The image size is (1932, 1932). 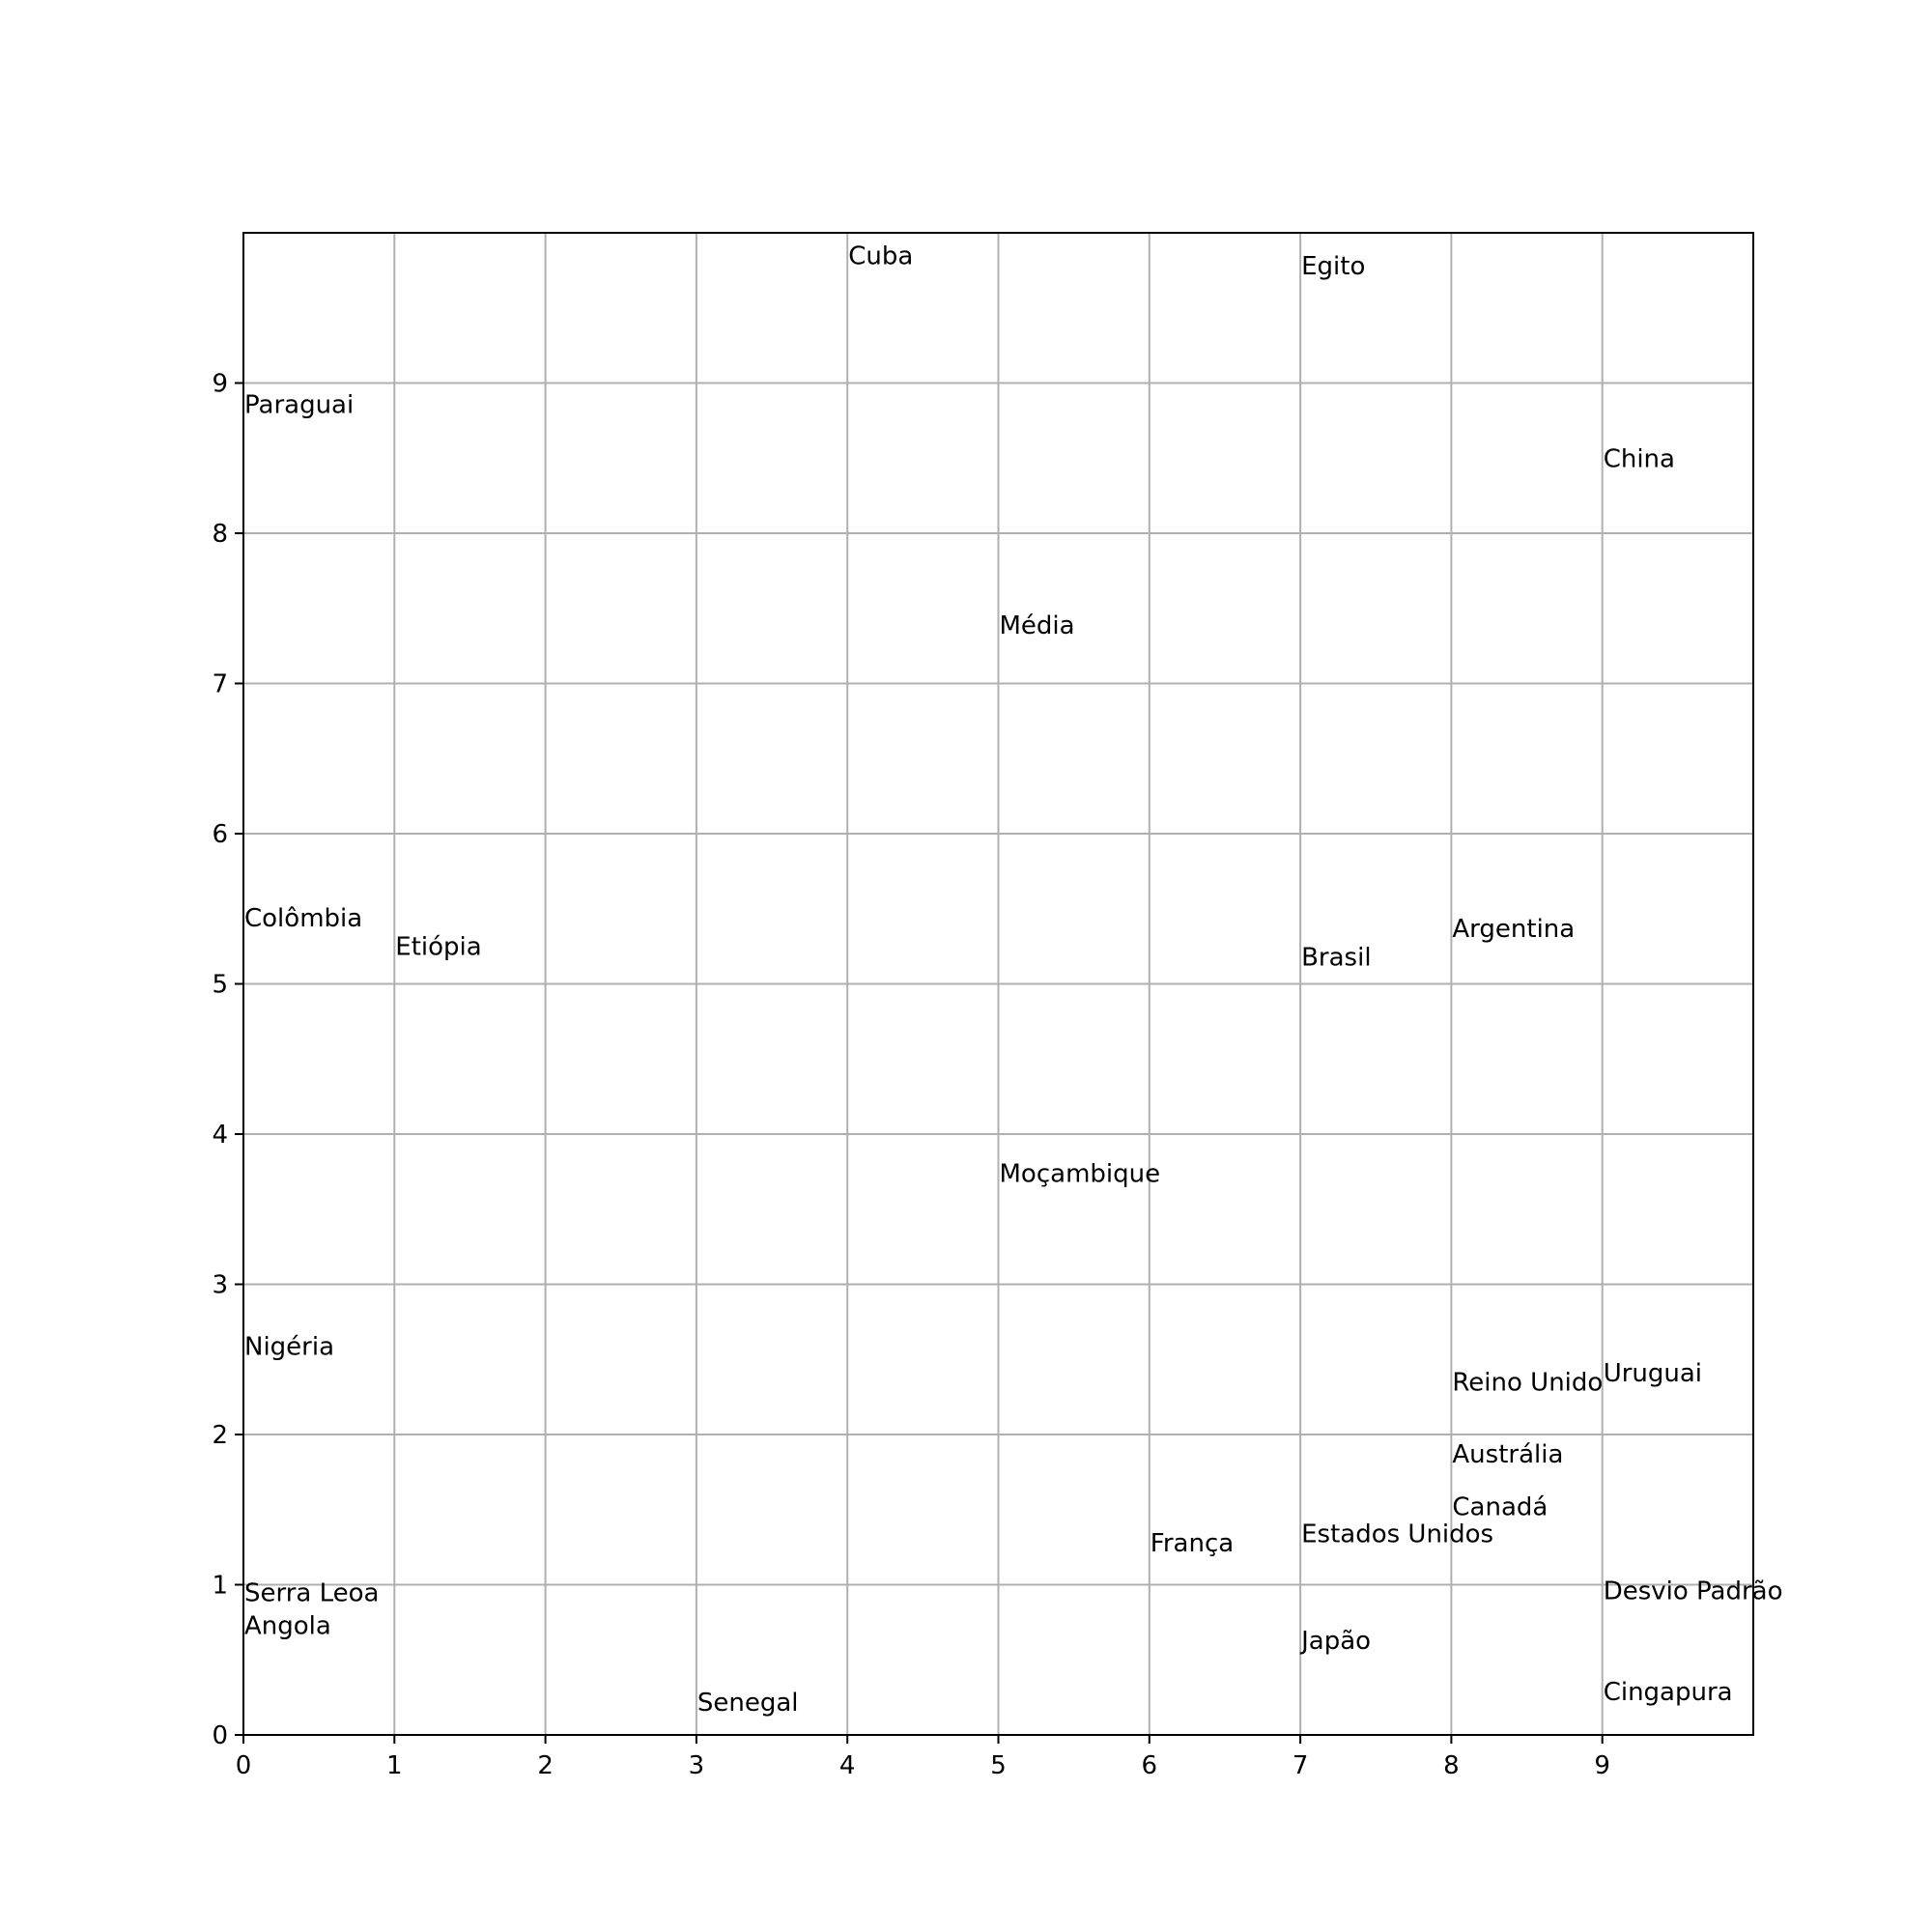 I want to click on y-tick-label: 1, so click(x=220, y=1586).